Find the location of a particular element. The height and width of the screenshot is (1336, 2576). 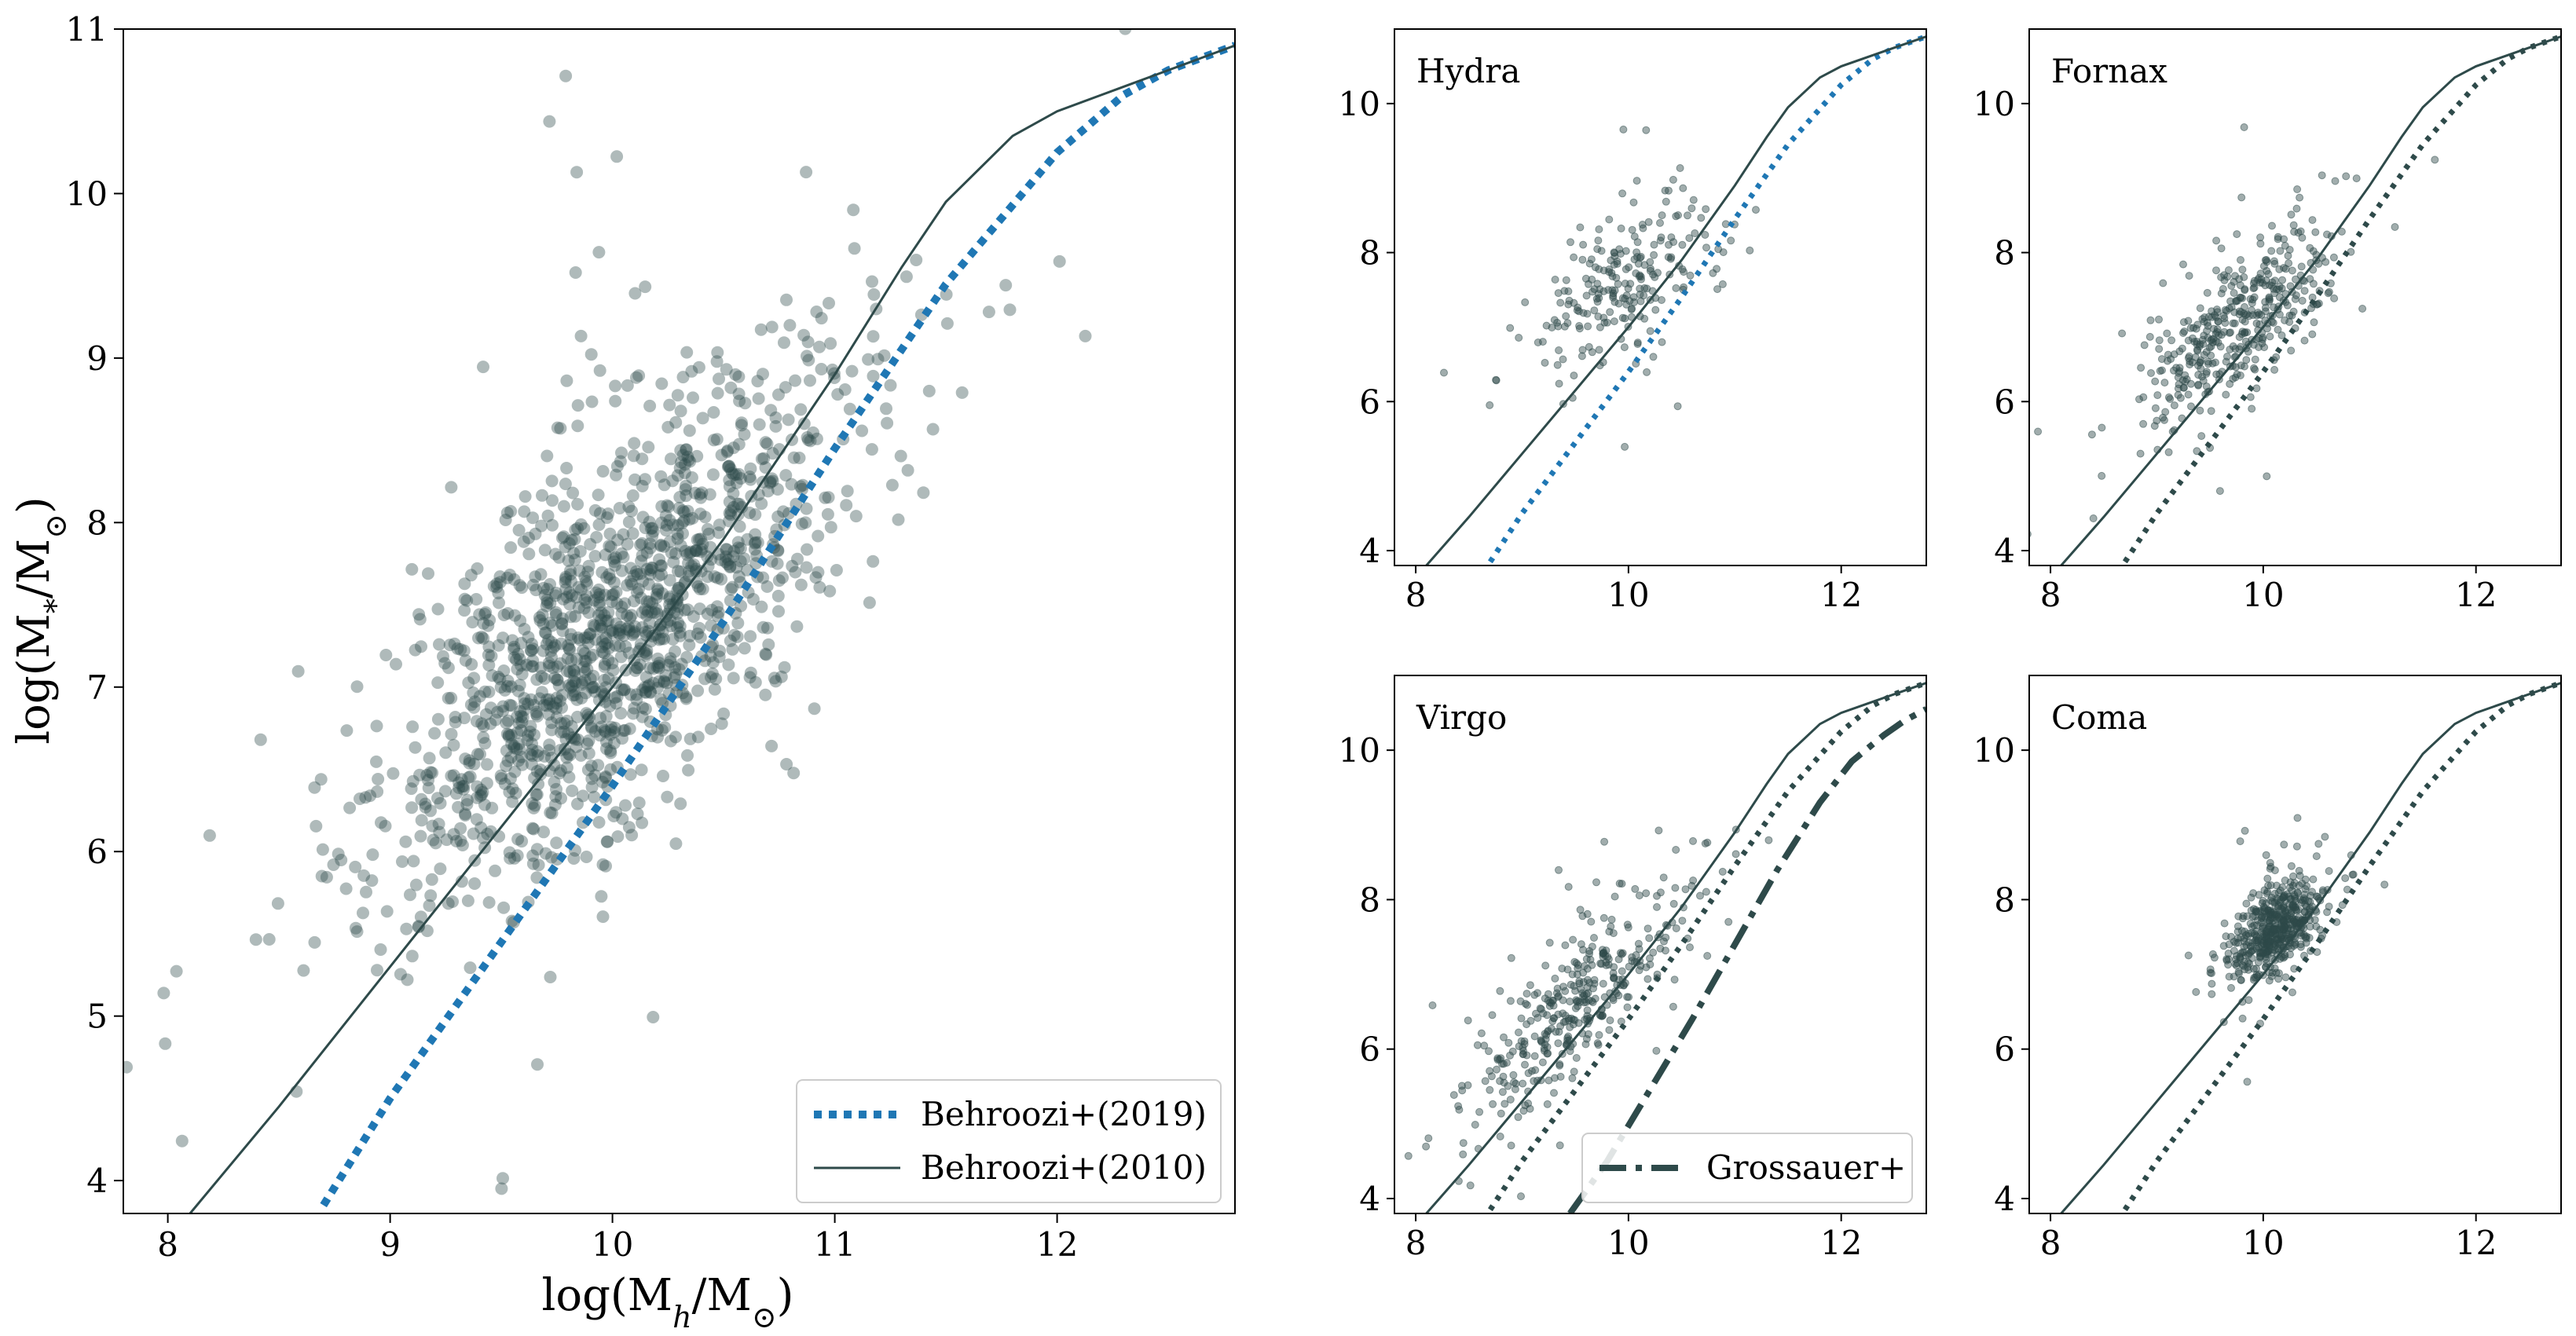

y-tick-label: 4 is located at coordinates (1369, 1199).